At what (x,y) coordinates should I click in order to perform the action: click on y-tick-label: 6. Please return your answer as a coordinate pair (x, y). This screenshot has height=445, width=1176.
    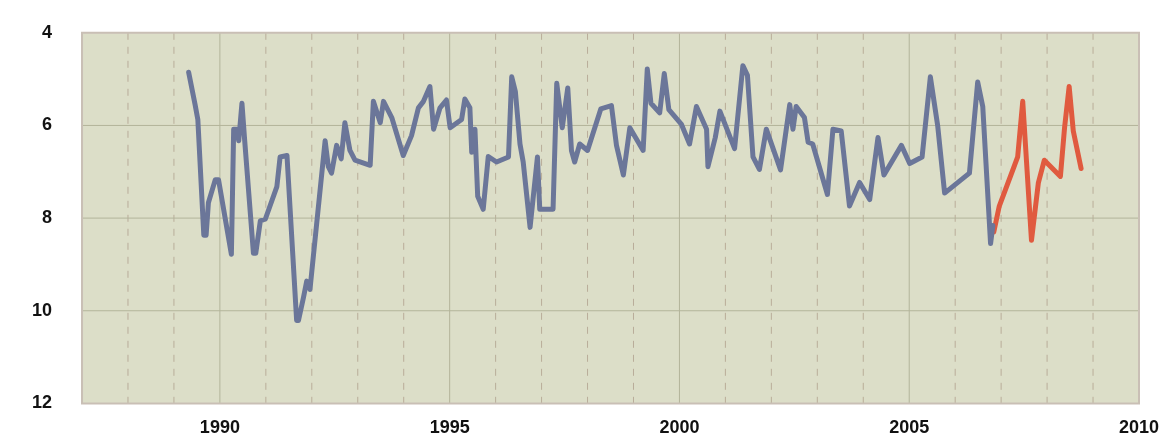
    Looking at the image, I should click on (47, 124).